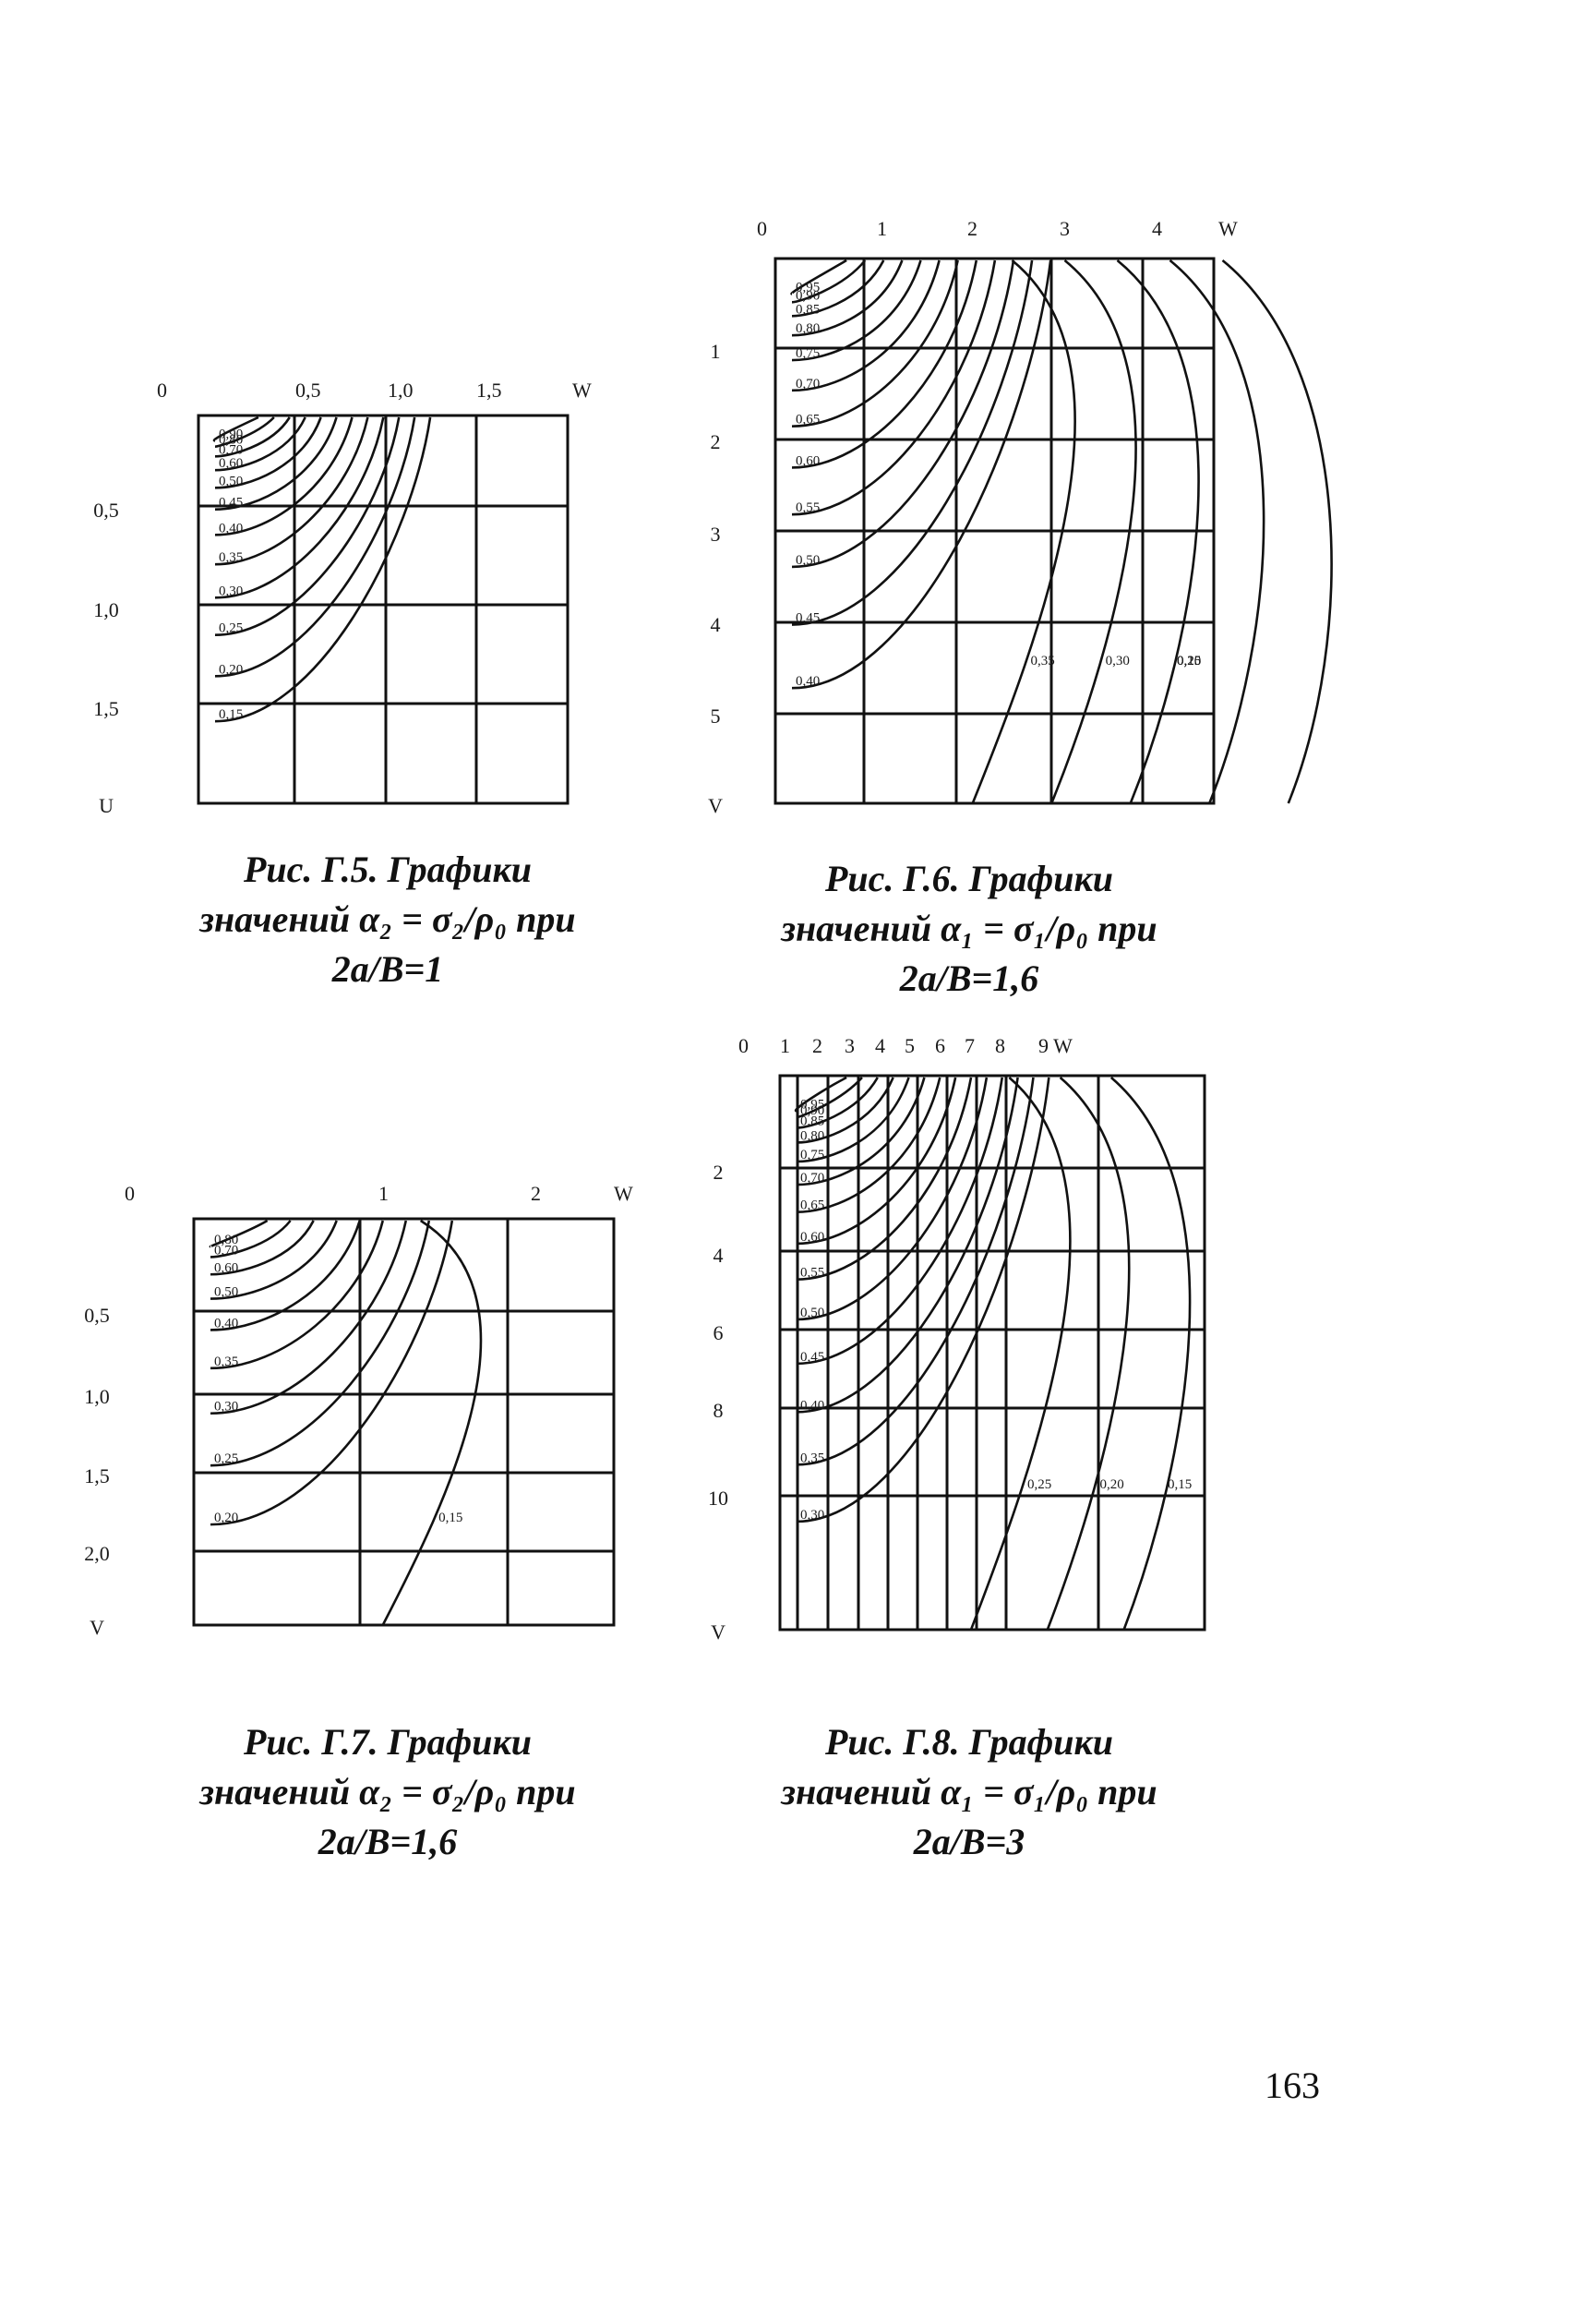 The image size is (1571, 2324). I want to click on caption-line-2: значений α₁ = σ₁/ρ₀ при, so click(969, 1791).